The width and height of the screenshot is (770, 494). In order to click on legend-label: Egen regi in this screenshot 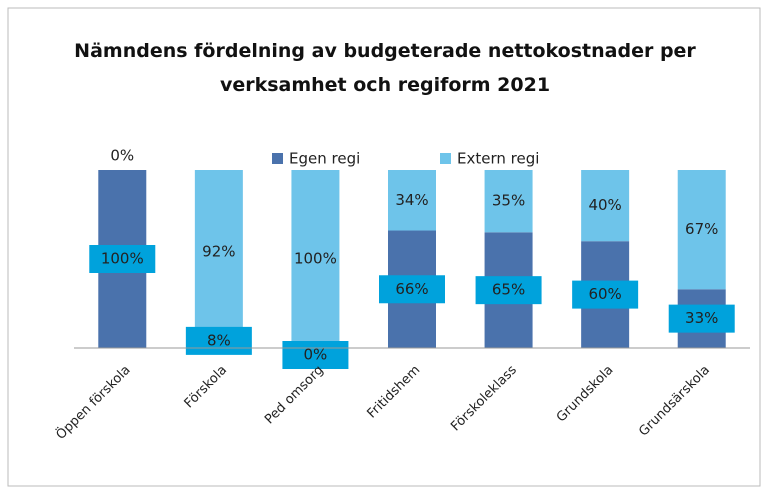, I will do `click(324, 159)`.